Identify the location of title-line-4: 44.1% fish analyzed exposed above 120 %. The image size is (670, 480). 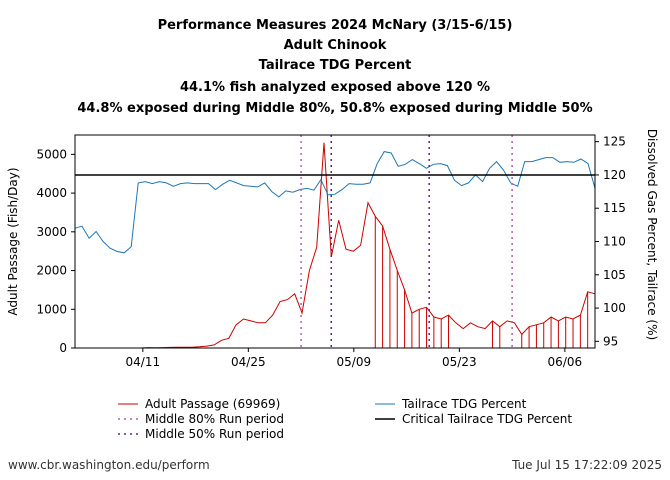
(335, 87).